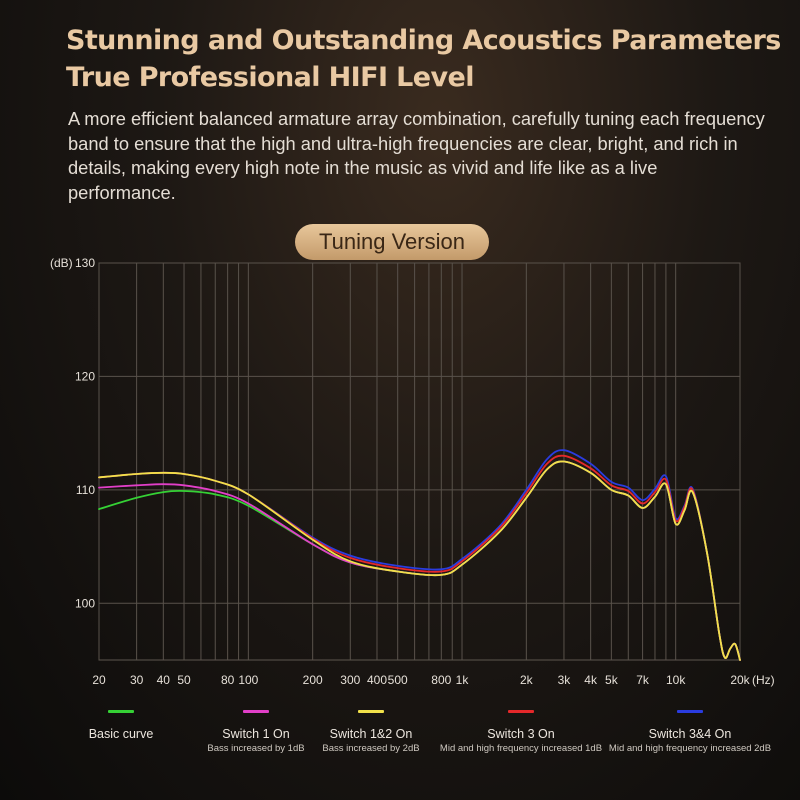  What do you see at coordinates (248, 680) in the screenshot?
I see `x-tick-label: 100` at bounding box center [248, 680].